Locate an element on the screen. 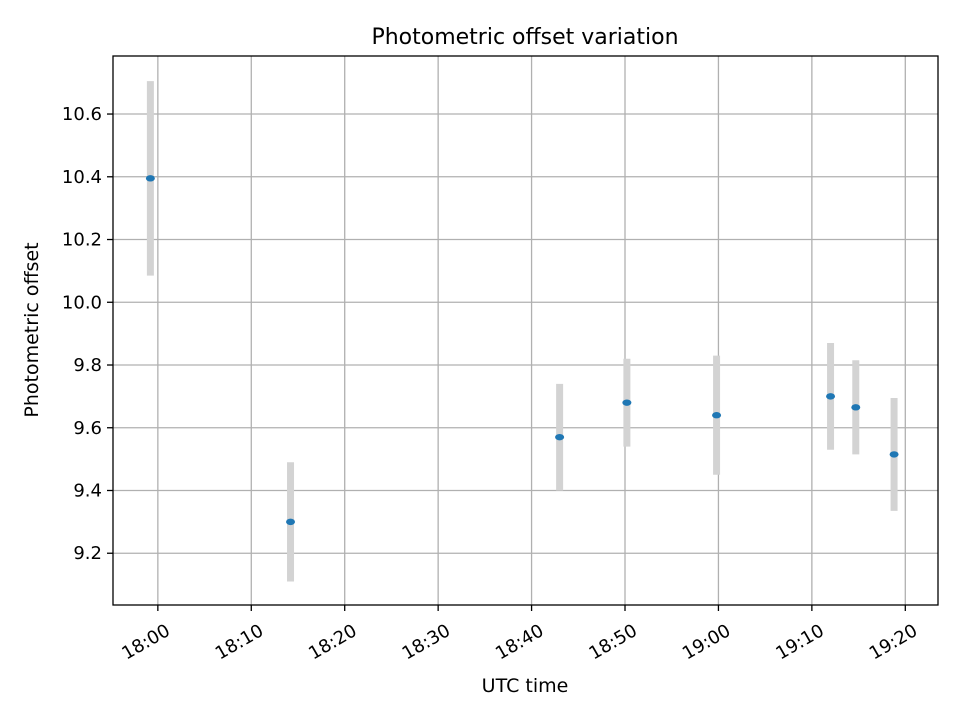  y-tick-label: 9.4 is located at coordinates (87, 490).